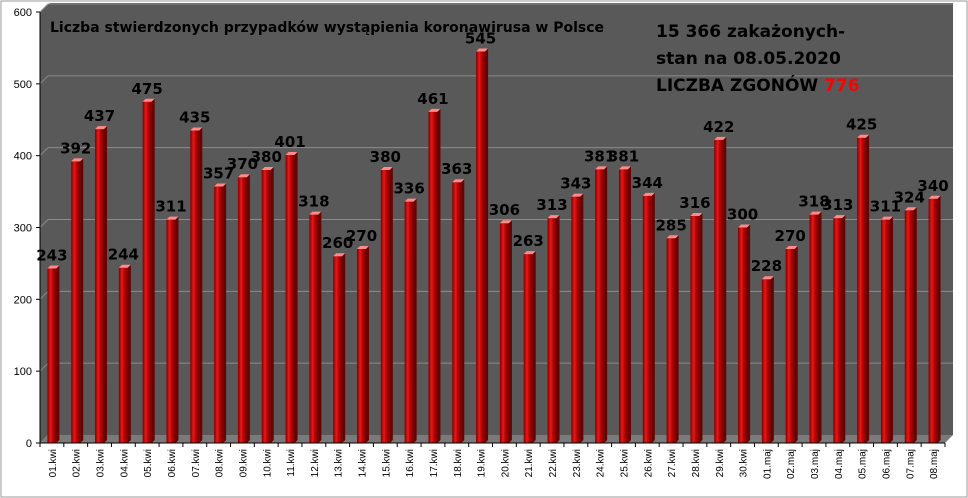  Describe the element at coordinates (385, 157) in the screenshot. I see `value-label: 380` at that location.